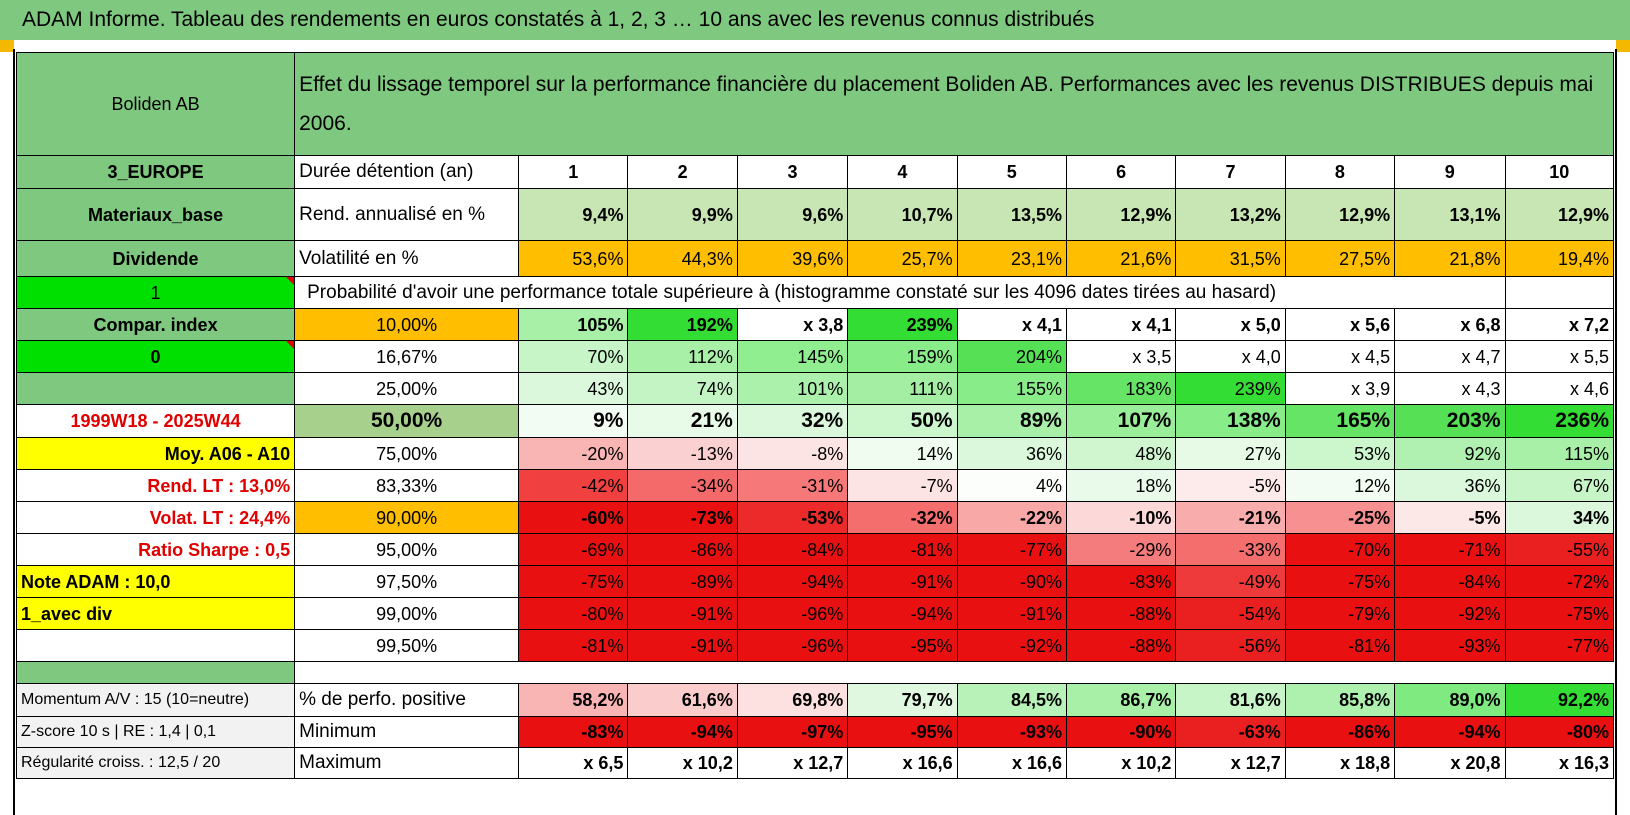 This screenshot has height=815, width=1630. I want to click on probability-cell: -5%, so click(1450, 517).